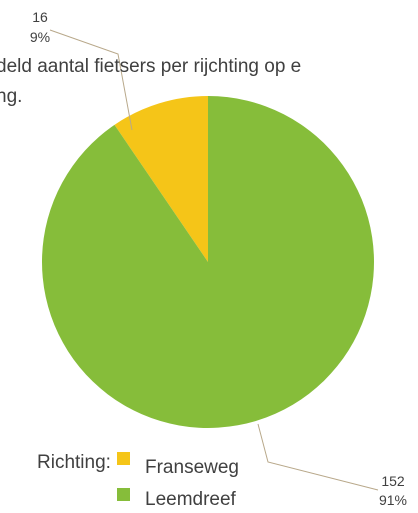  Describe the element at coordinates (393, 500) in the screenshot. I see `data-label-leemdreef-percent: 91%` at that location.